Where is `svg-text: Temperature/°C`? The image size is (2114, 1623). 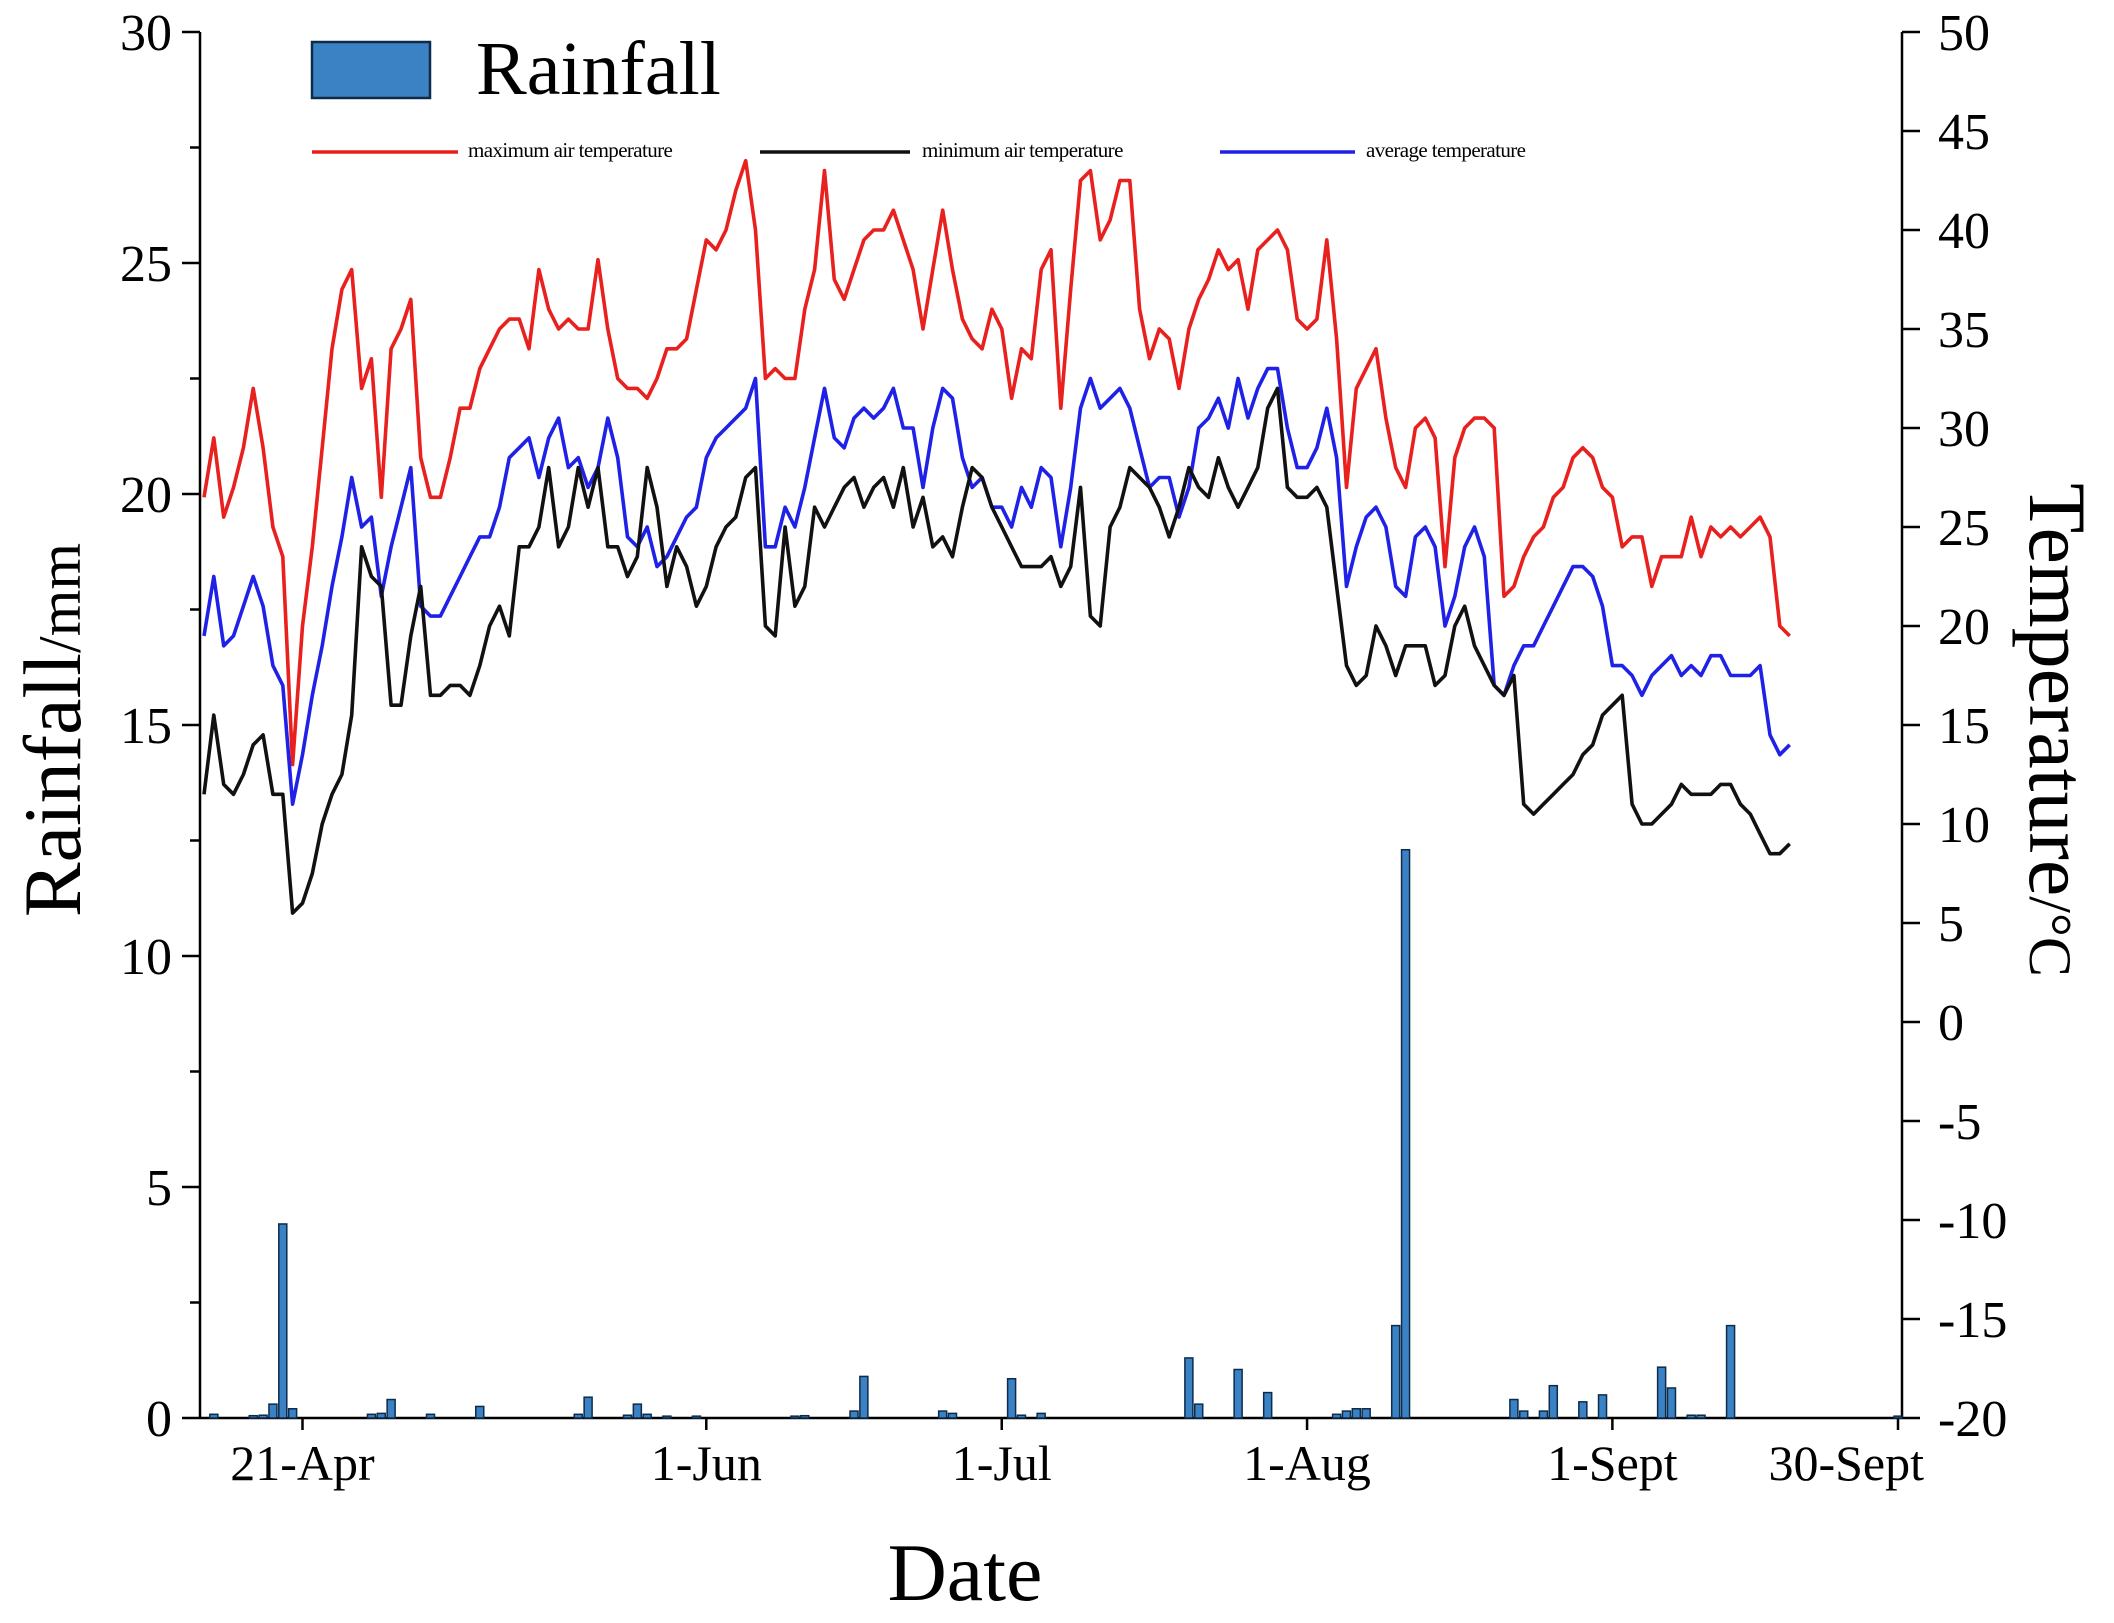
svg-text: Temperature/°C is located at coordinates (2057, 730).